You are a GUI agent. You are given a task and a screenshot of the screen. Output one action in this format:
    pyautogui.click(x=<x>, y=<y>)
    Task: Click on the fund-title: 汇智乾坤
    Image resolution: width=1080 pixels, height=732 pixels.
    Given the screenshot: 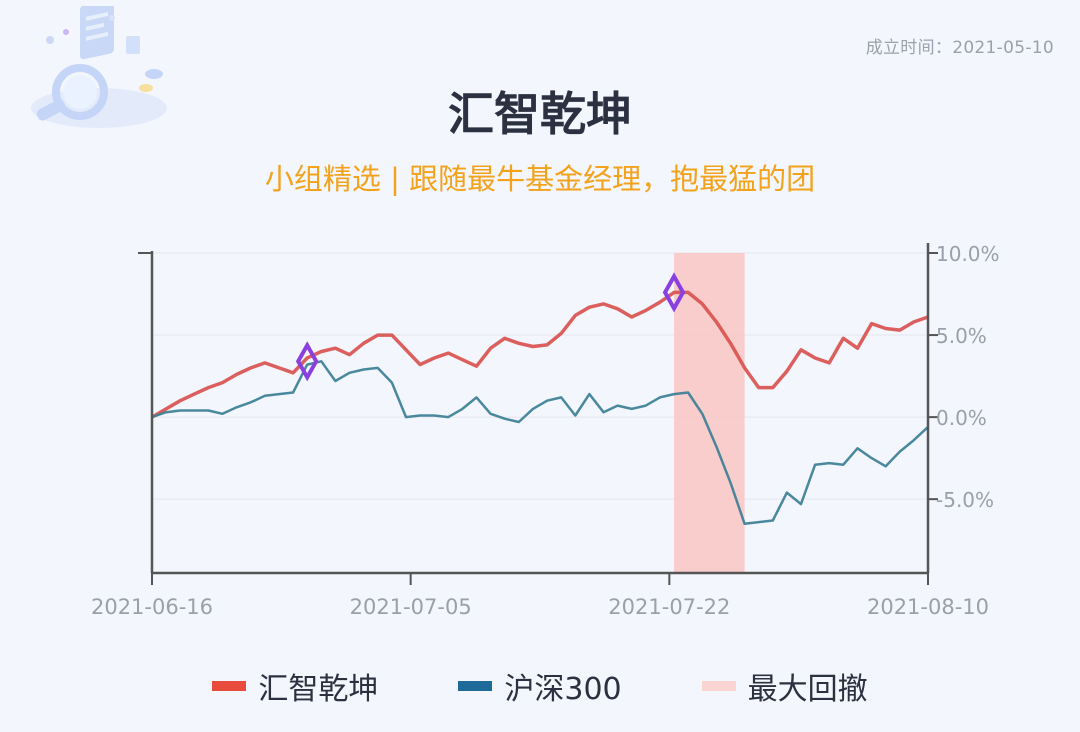 What is the action you would take?
    pyautogui.click(x=540, y=114)
    